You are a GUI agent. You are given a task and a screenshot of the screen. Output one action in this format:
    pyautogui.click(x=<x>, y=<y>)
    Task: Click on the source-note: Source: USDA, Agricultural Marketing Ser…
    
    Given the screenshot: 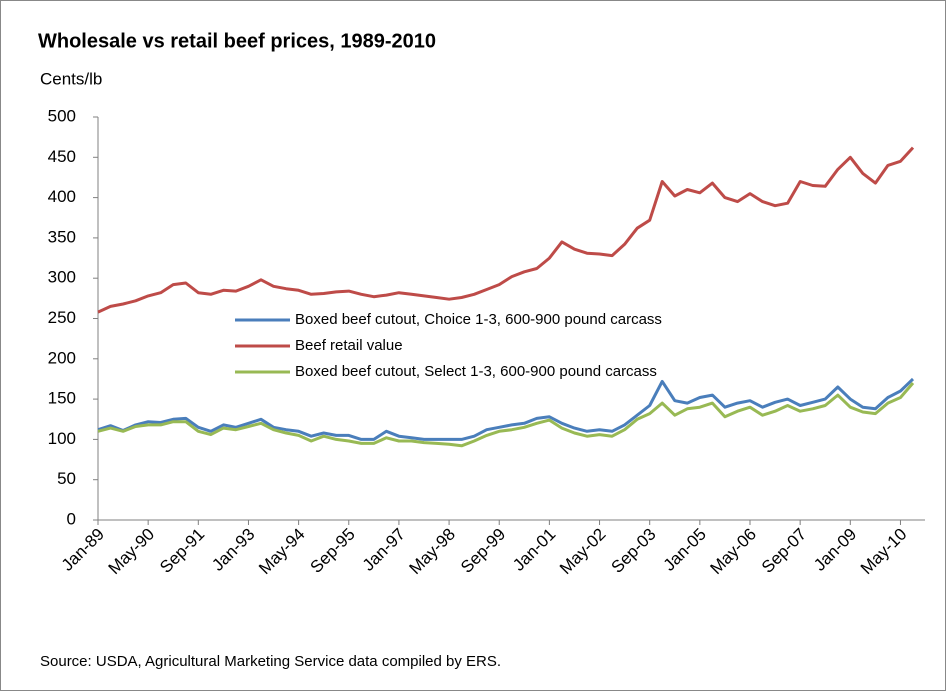 What is the action you would take?
    pyautogui.click(x=270, y=661)
    